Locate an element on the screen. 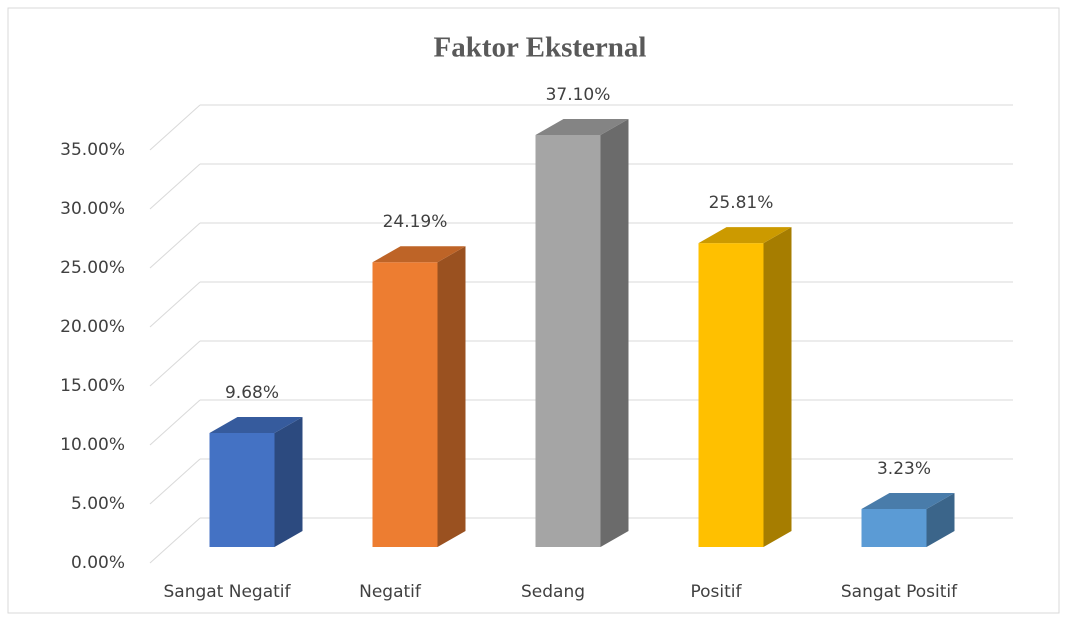 This screenshot has width=1067, height=621. x-tick-label: Positif is located at coordinates (717, 592).